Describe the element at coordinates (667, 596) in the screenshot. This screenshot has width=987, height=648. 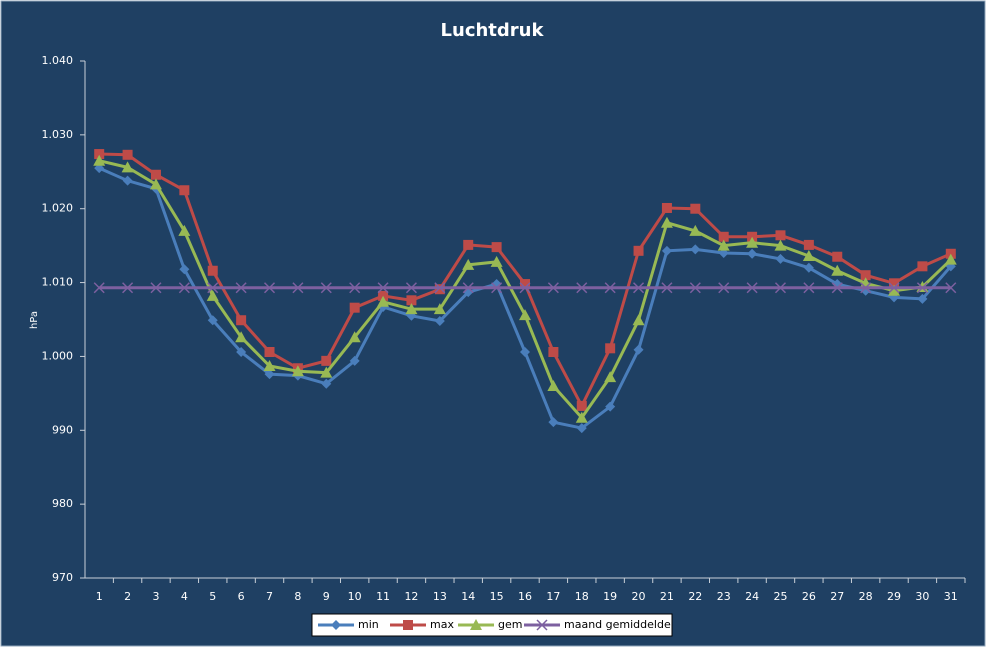
I see `x-tick-label: 21` at that location.